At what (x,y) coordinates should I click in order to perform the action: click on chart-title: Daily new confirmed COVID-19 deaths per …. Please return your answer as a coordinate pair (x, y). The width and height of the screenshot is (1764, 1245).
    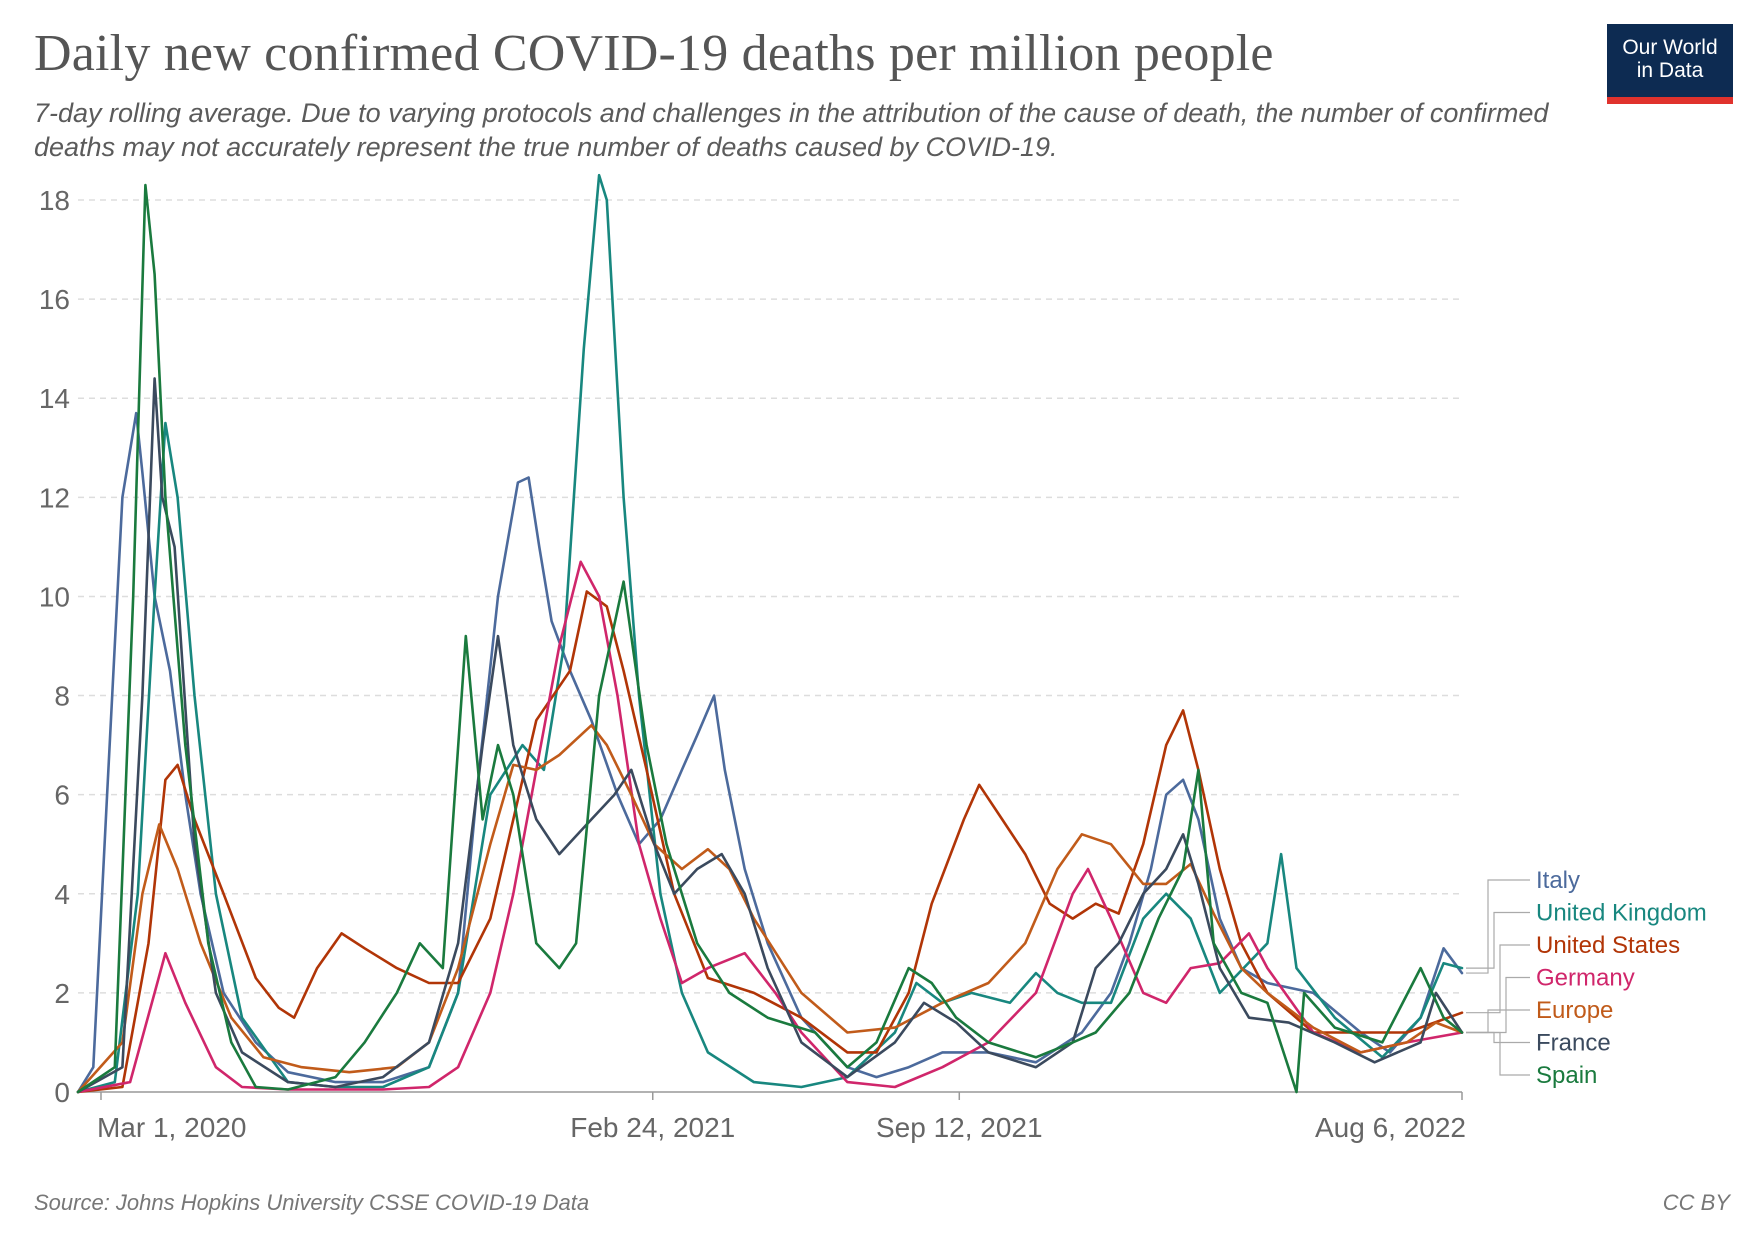
    Looking at the image, I should click on (654, 53).